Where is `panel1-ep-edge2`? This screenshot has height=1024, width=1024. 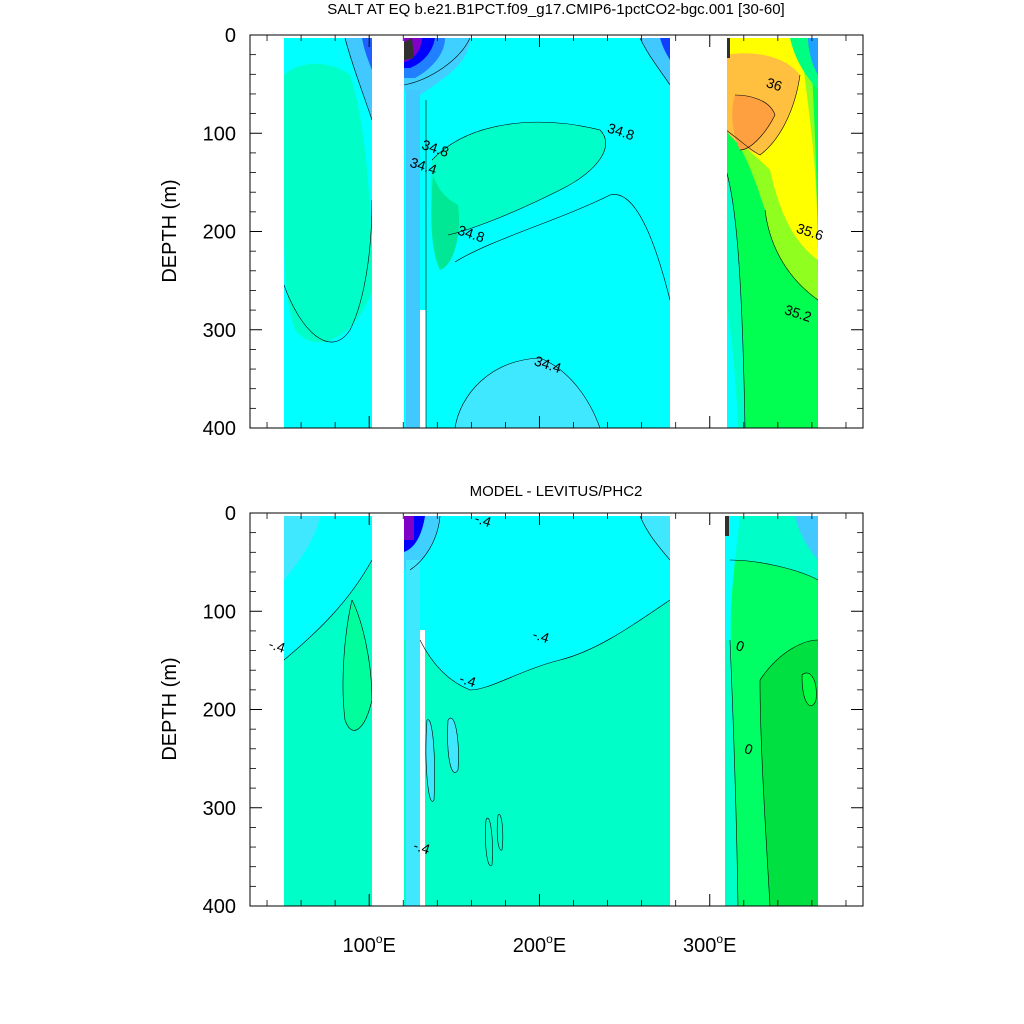
panel1-ep-edge2 is located at coordinates (665, 49).